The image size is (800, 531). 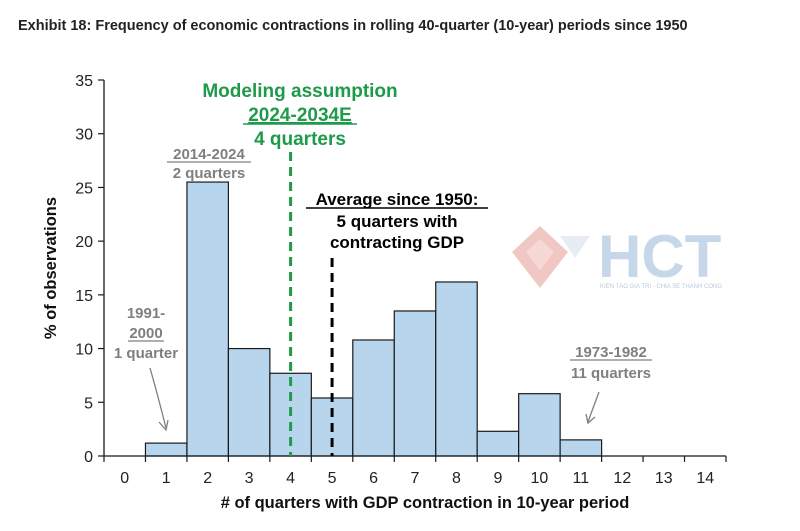 What do you see at coordinates (540, 478) in the screenshot?
I see `x-tick-label-10: 10` at bounding box center [540, 478].